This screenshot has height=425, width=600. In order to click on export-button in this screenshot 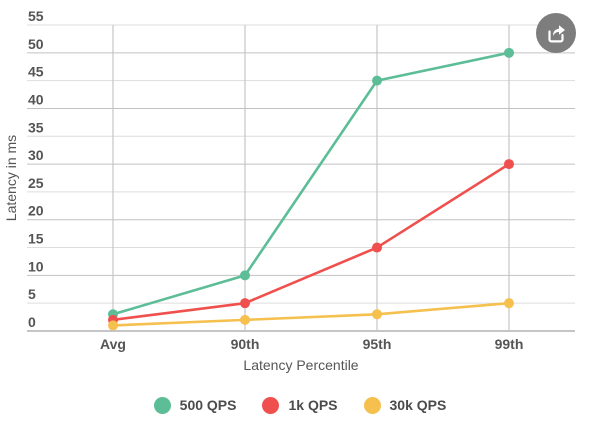, I will do `click(556, 33)`.